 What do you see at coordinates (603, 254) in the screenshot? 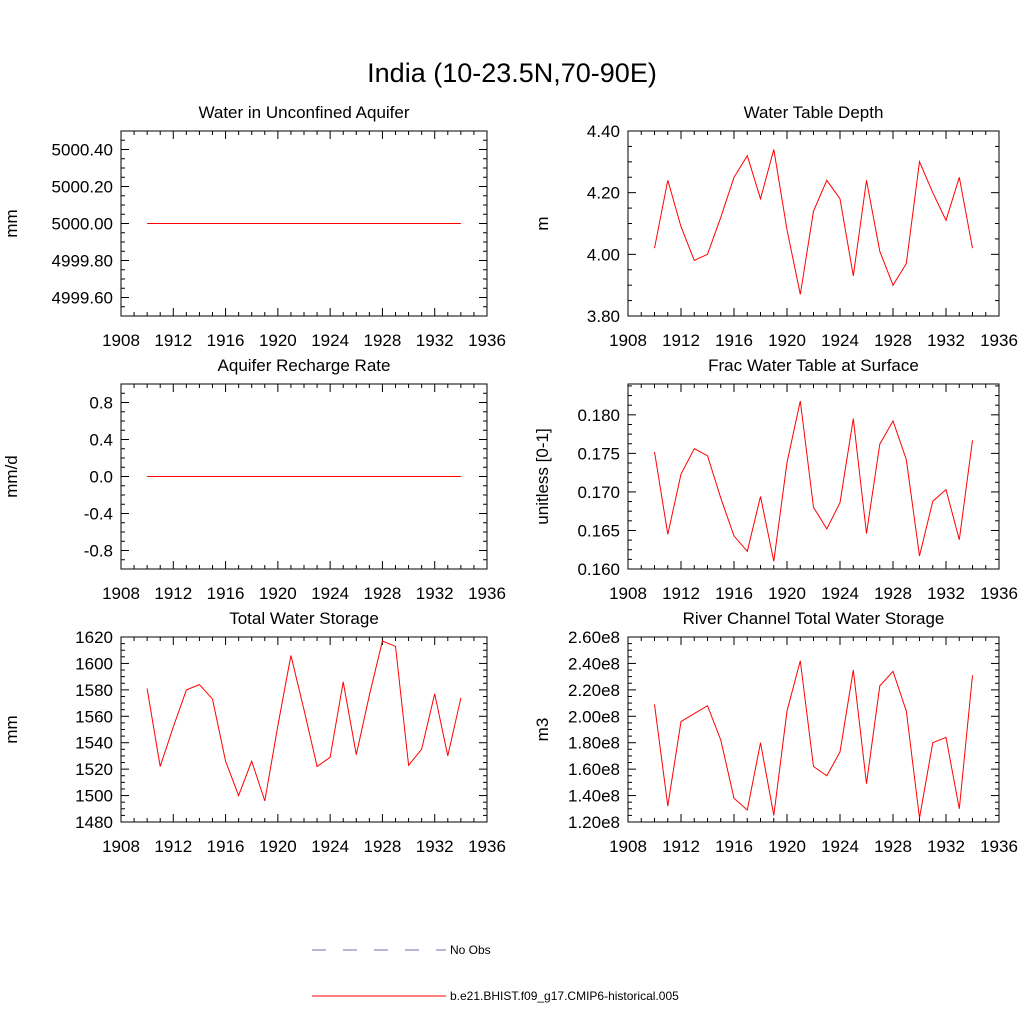
I see `y-tick-label: 4.00` at bounding box center [603, 254].